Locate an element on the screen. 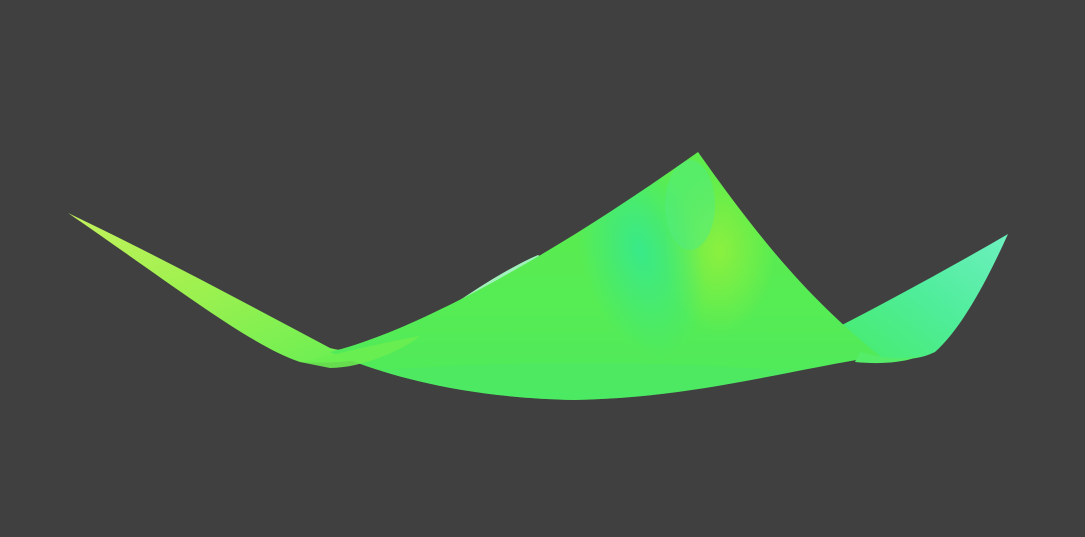 This screenshot has width=1085, height=537. right-wing-surface is located at coordinates (924, 297).